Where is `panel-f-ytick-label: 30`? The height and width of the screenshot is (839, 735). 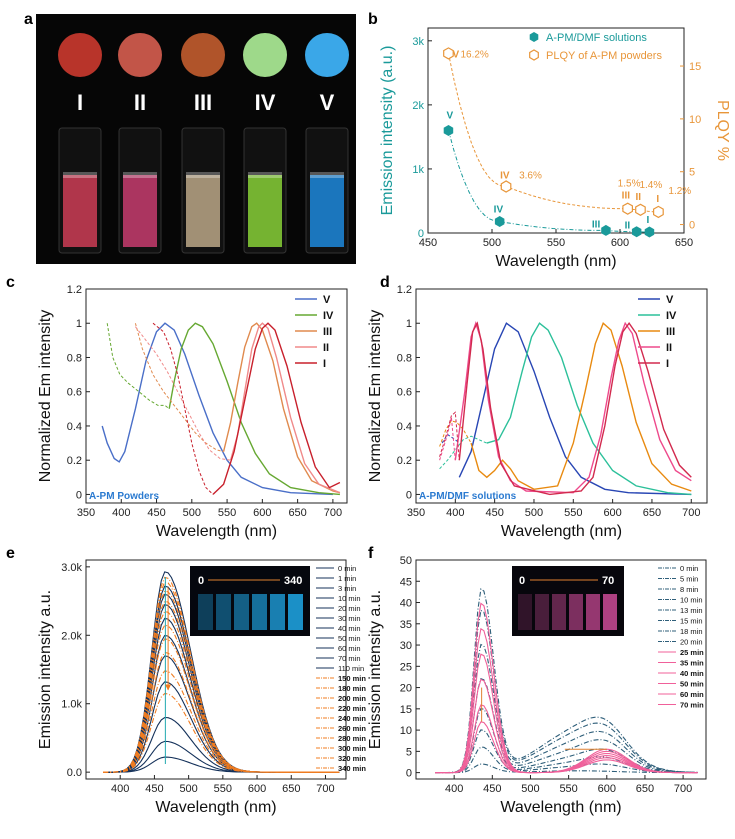
panel-f-ytick-label: 30 is located at coordinates (406, 646).